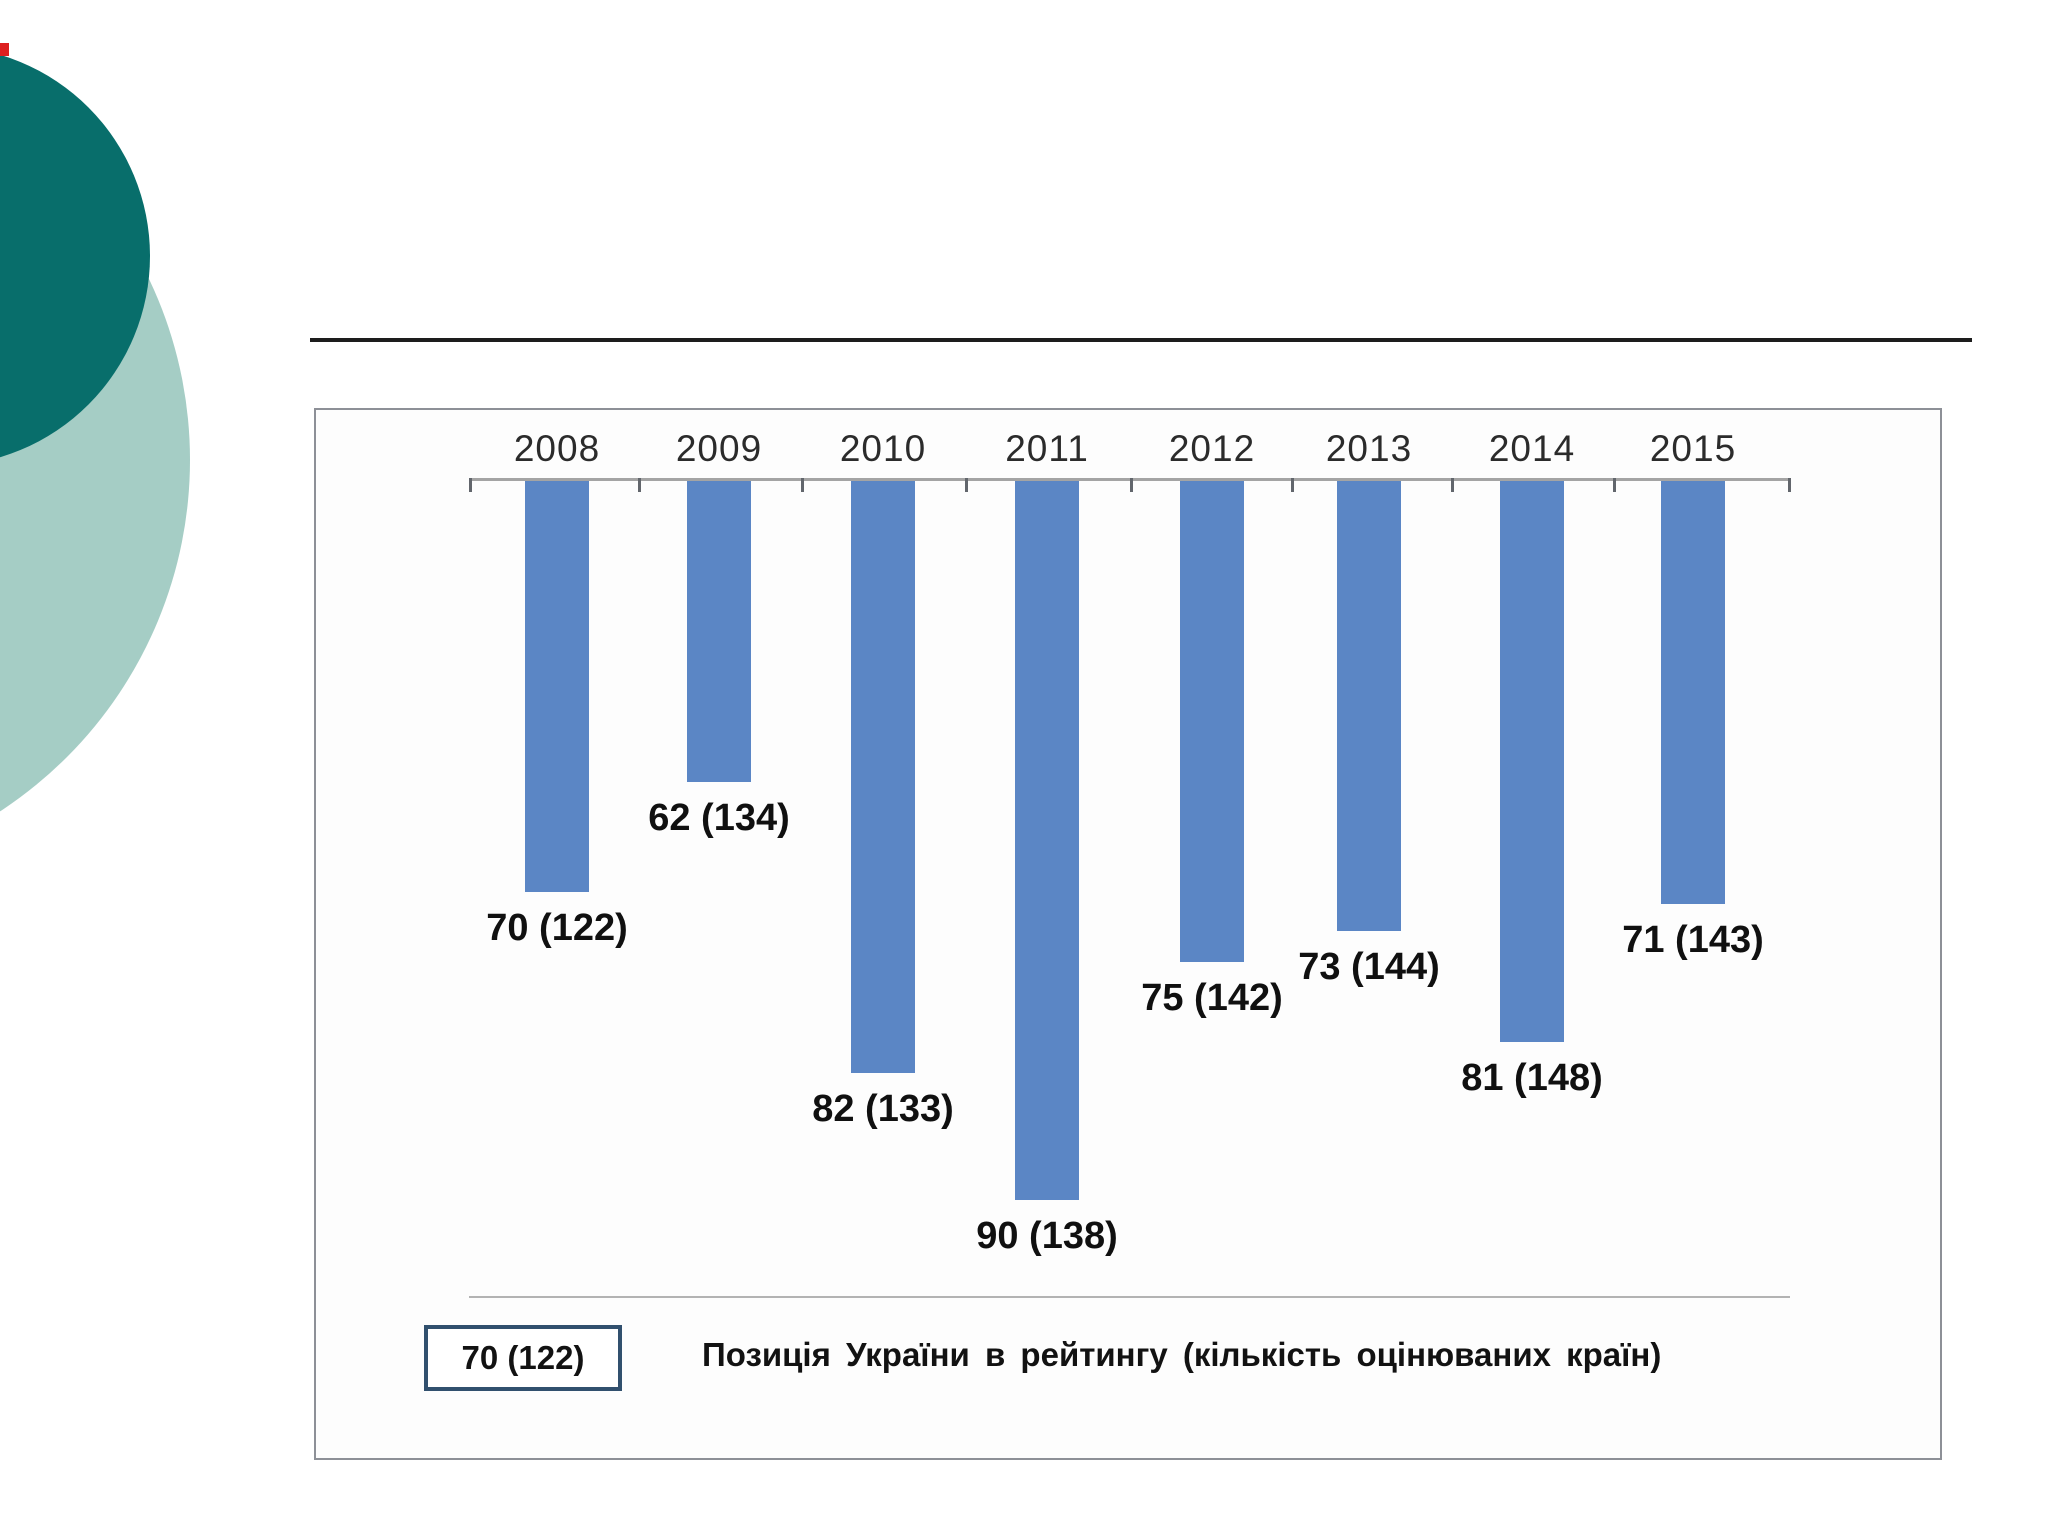  Describe the element at coordinates (1532, 1078) in the screenshot. I see `bar-value-label: 81 (148)` at that location.